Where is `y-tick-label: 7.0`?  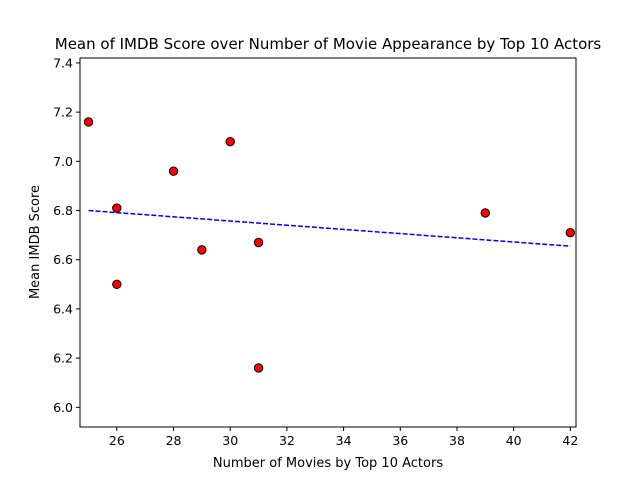 y-tick-label: 7.0 is located at coordinates (63, 161).